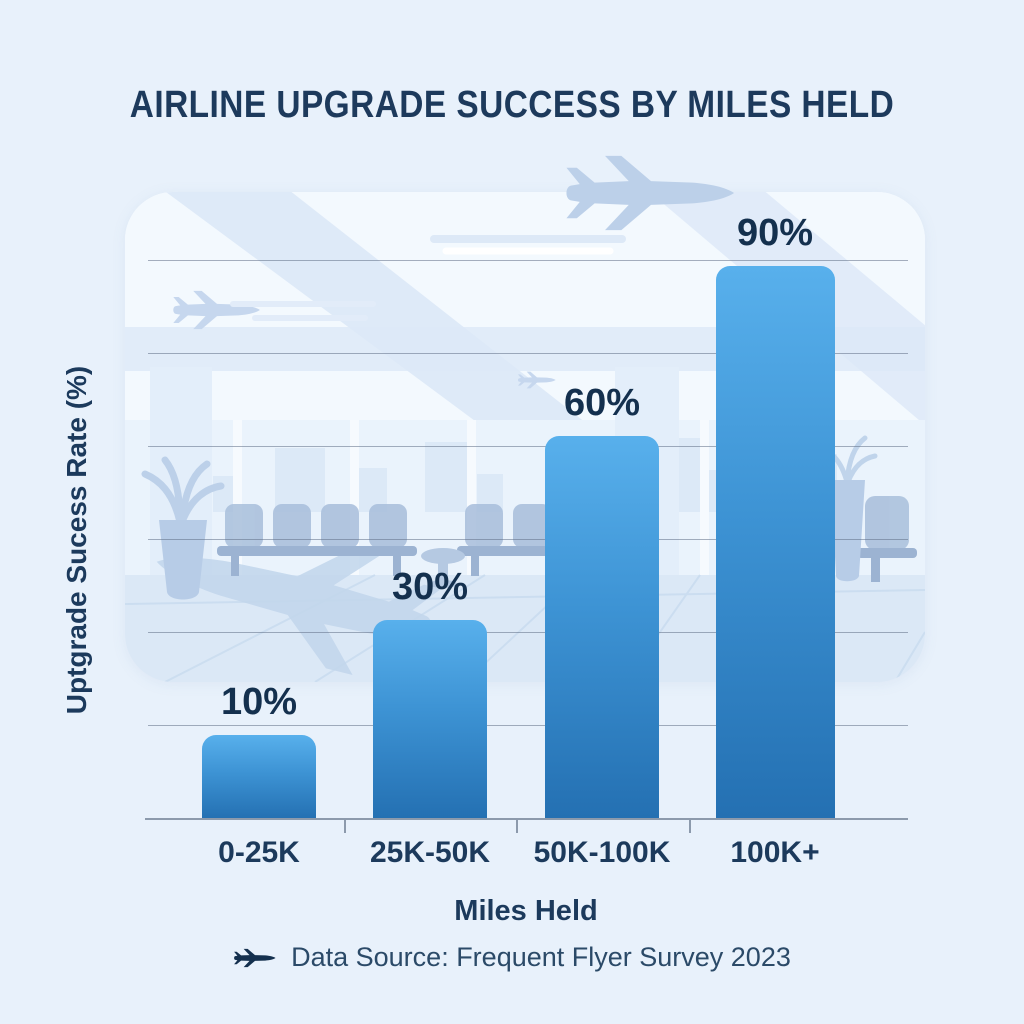  I want to click on chart-title: AIRLINE UPGRADE SUCCESS BY MILES HELD, so click(512, 105).